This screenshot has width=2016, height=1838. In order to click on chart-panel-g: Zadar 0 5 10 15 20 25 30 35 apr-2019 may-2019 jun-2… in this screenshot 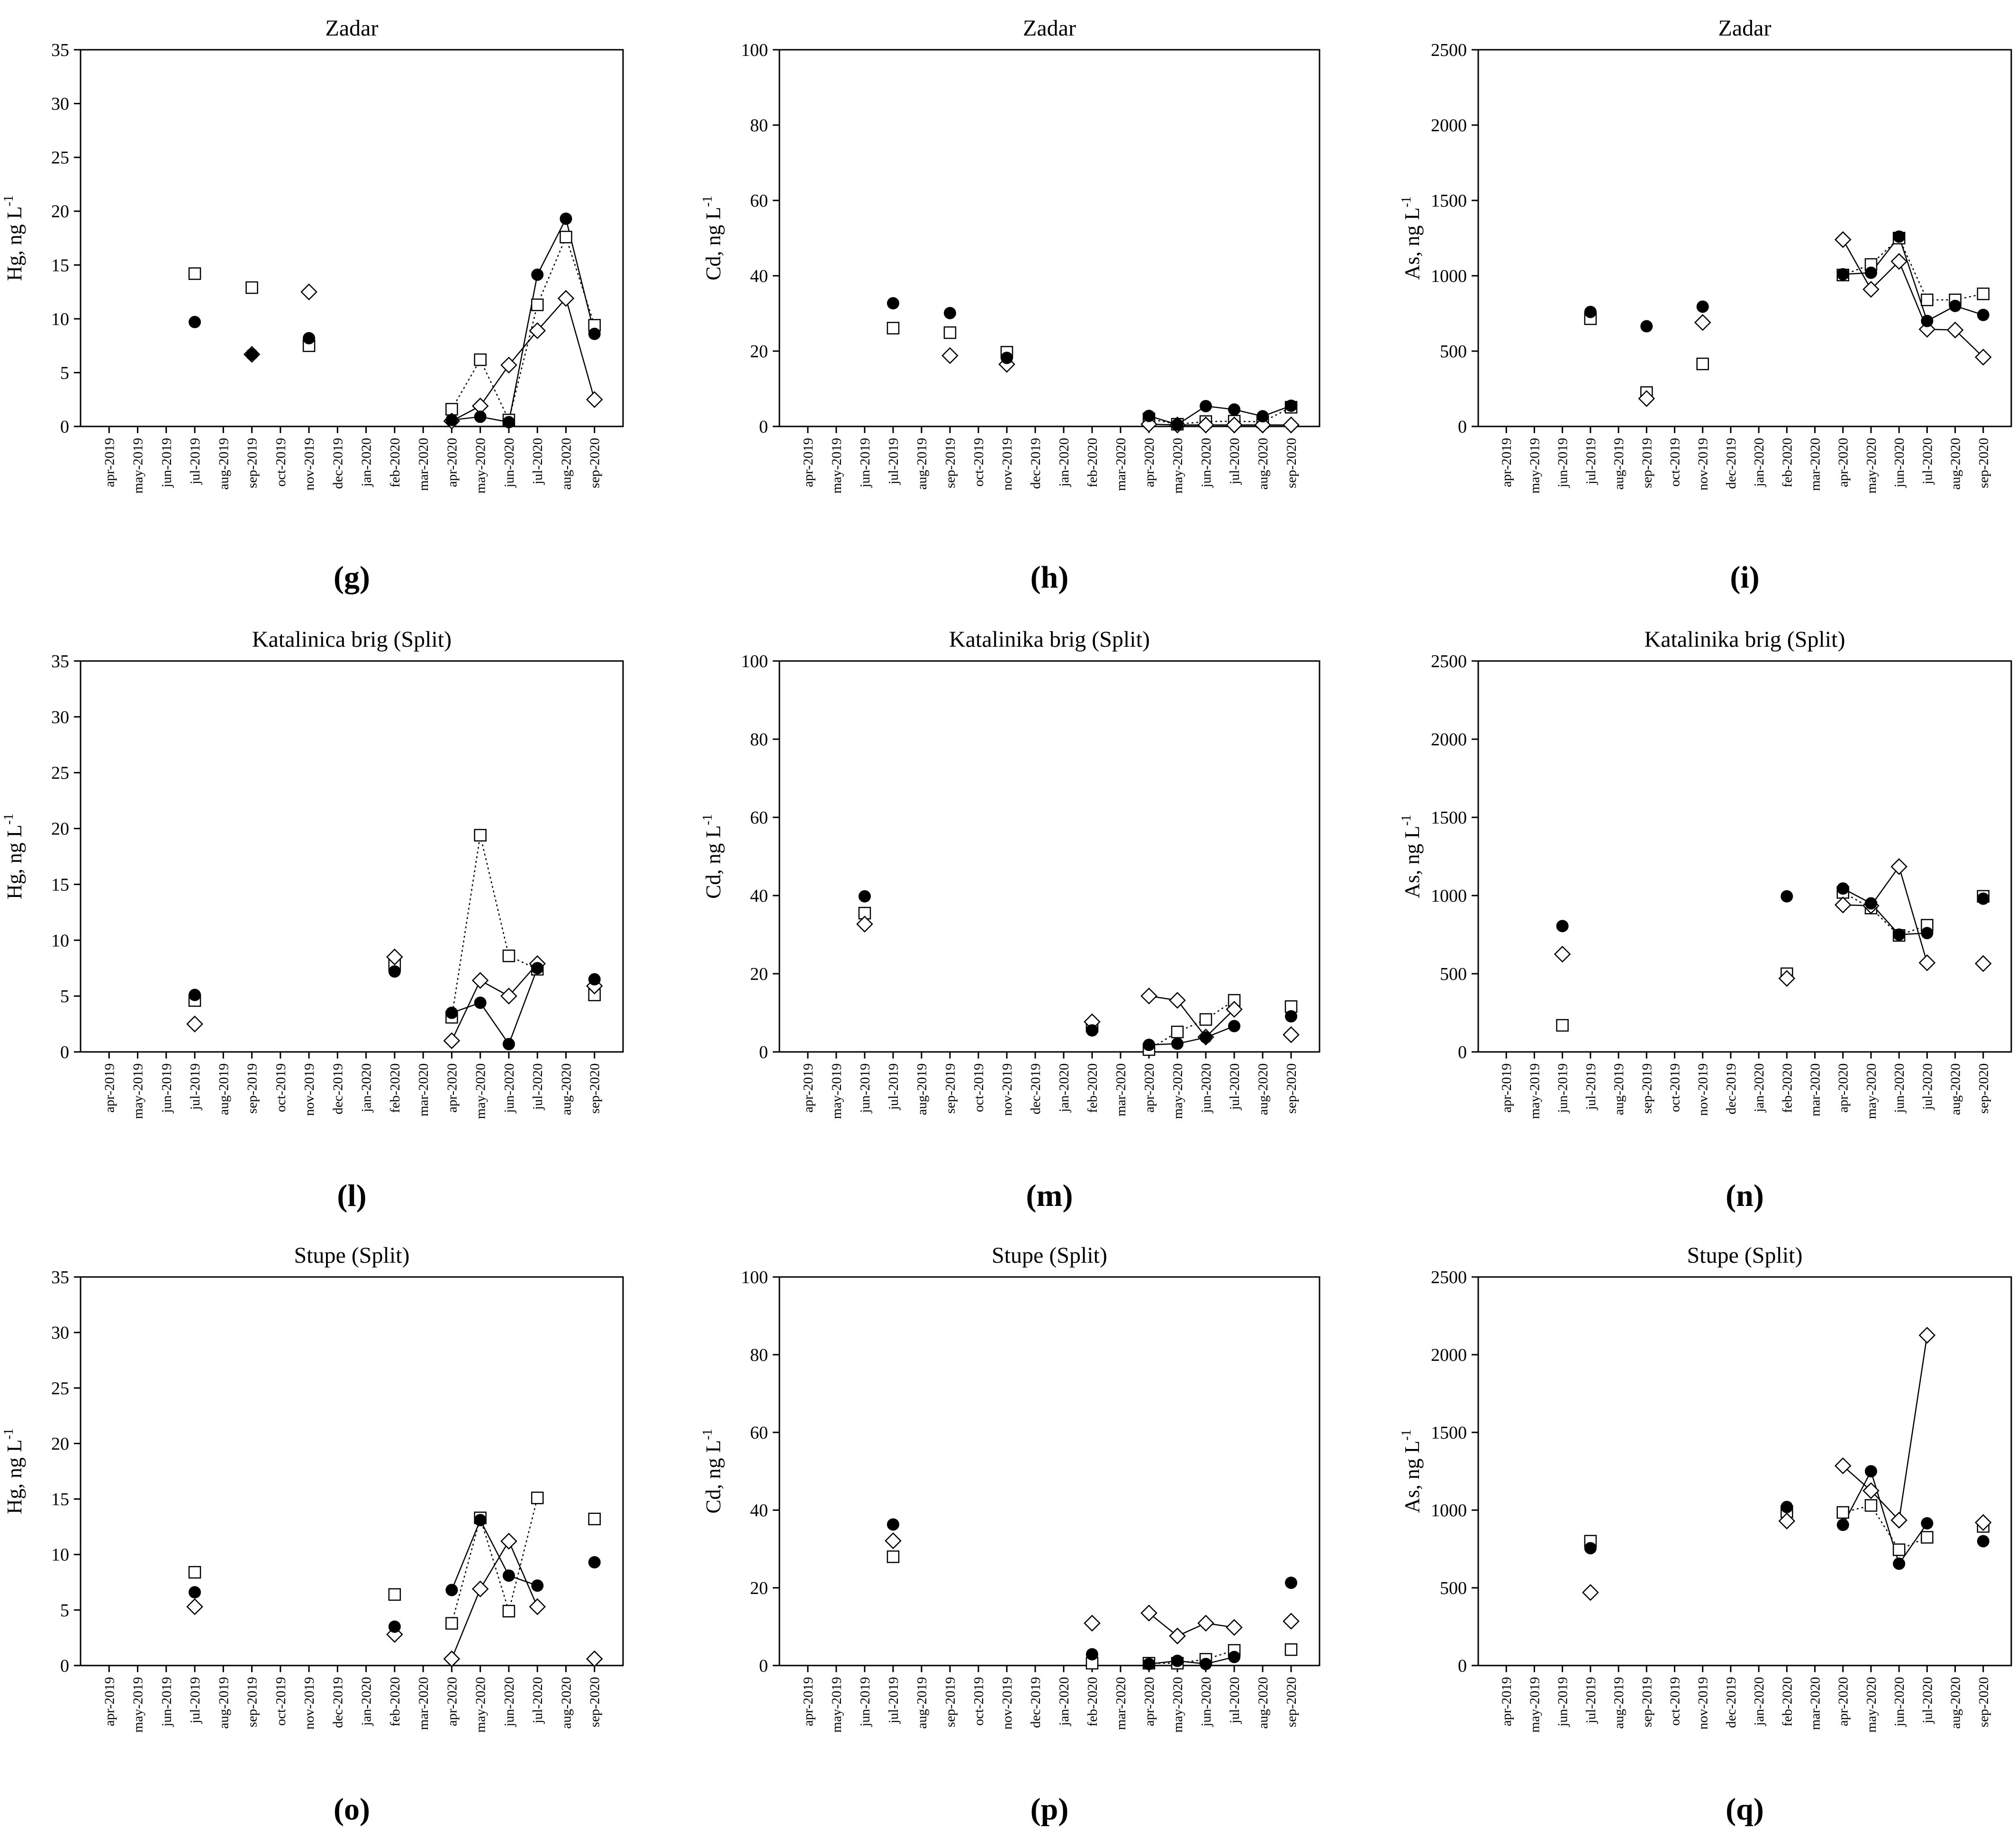, I will do `click(312, 305)`.